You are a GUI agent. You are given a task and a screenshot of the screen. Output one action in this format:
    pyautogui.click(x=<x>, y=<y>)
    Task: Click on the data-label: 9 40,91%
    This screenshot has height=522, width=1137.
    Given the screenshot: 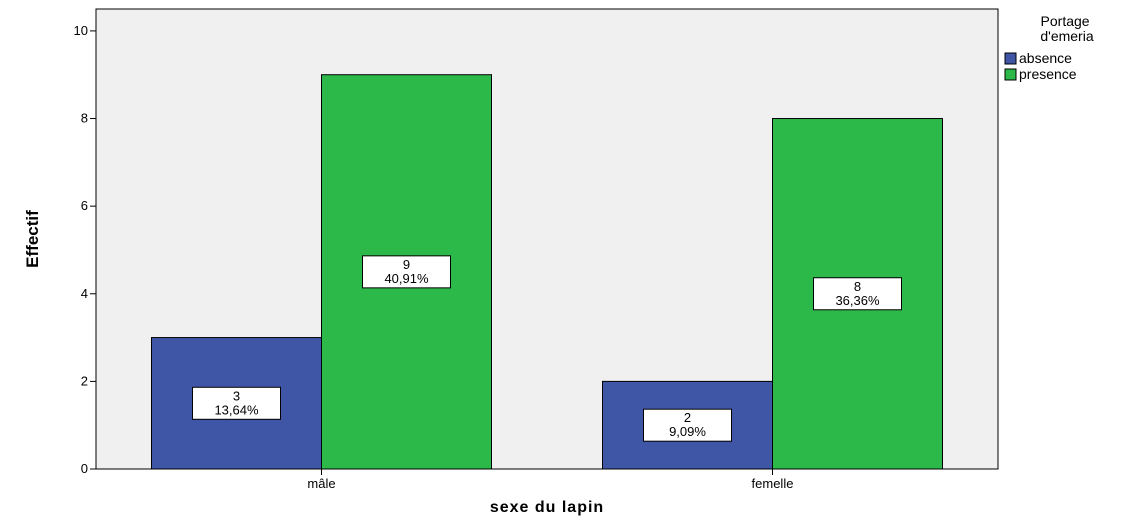 What is the action you would take?
    pyautogui.click(x=407, y=272)
    